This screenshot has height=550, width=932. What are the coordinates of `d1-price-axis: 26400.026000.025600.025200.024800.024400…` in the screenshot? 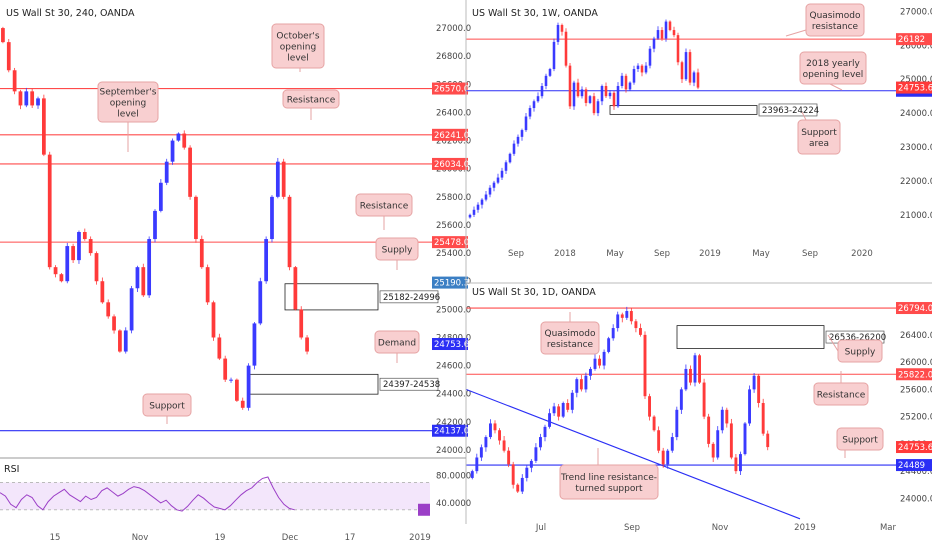 It's located at (916, 418).